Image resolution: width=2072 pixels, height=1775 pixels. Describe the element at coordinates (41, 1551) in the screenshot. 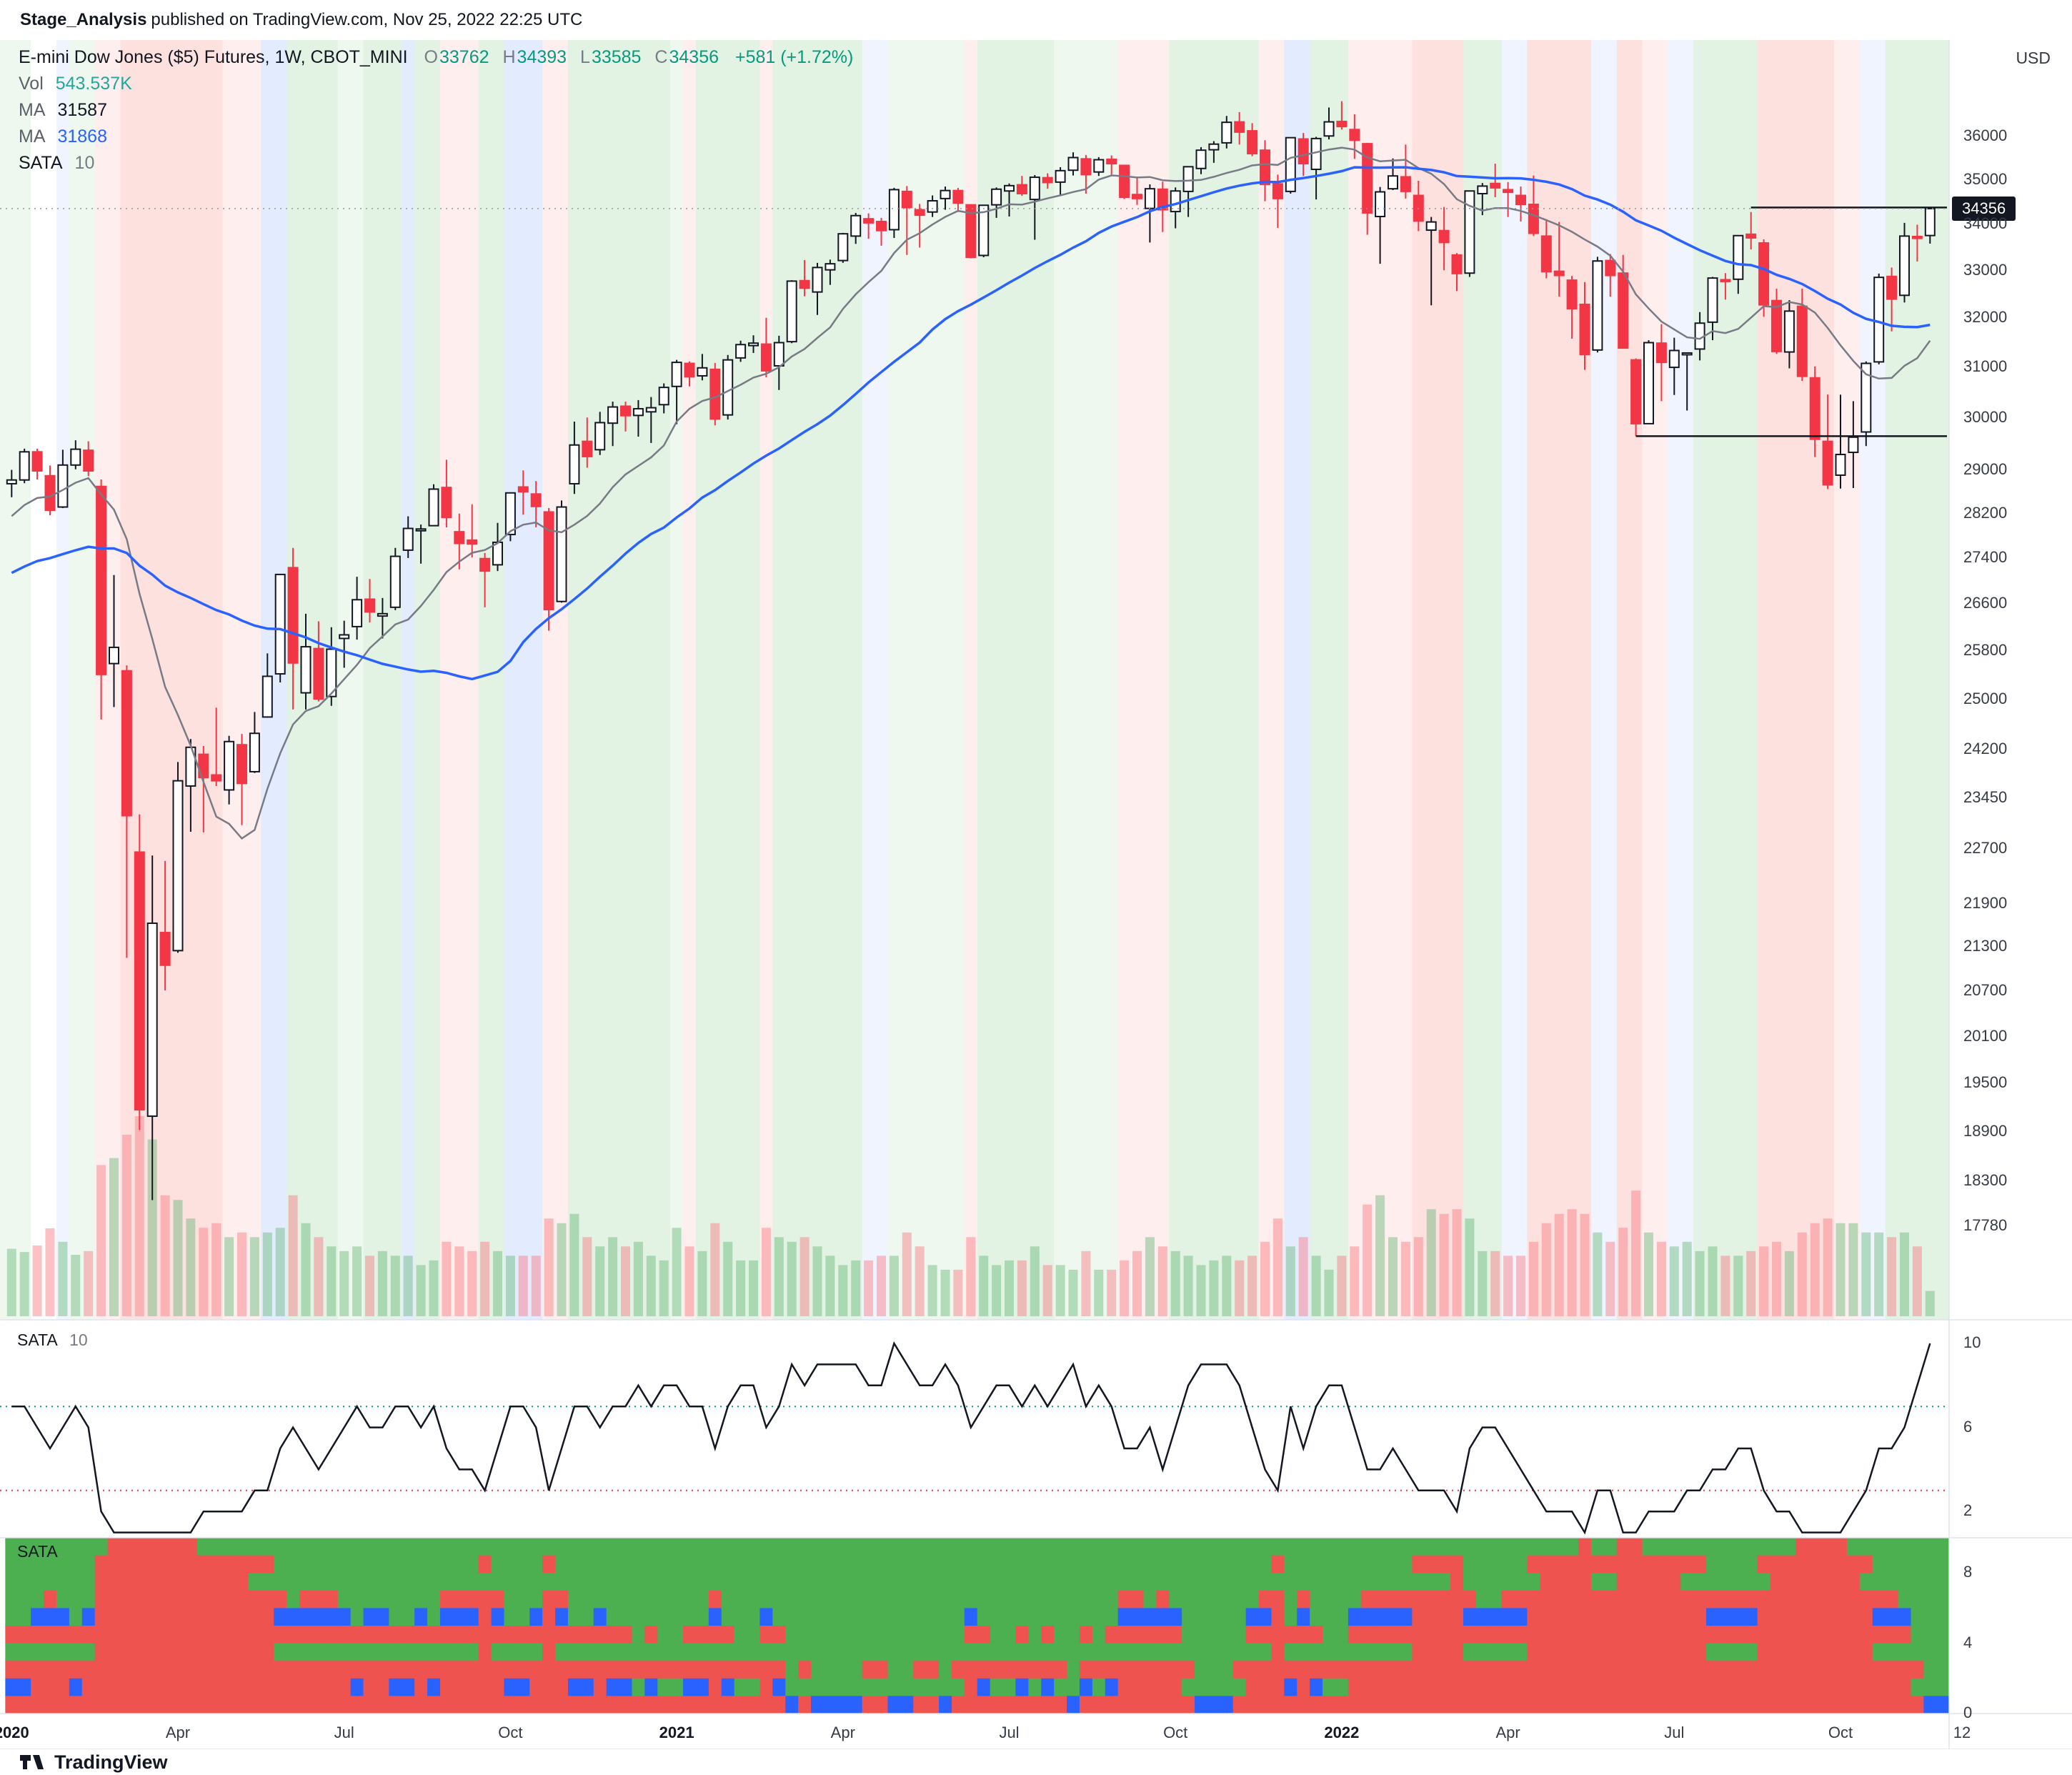

I see `sata-heatmap-legend: SATA` at that location.